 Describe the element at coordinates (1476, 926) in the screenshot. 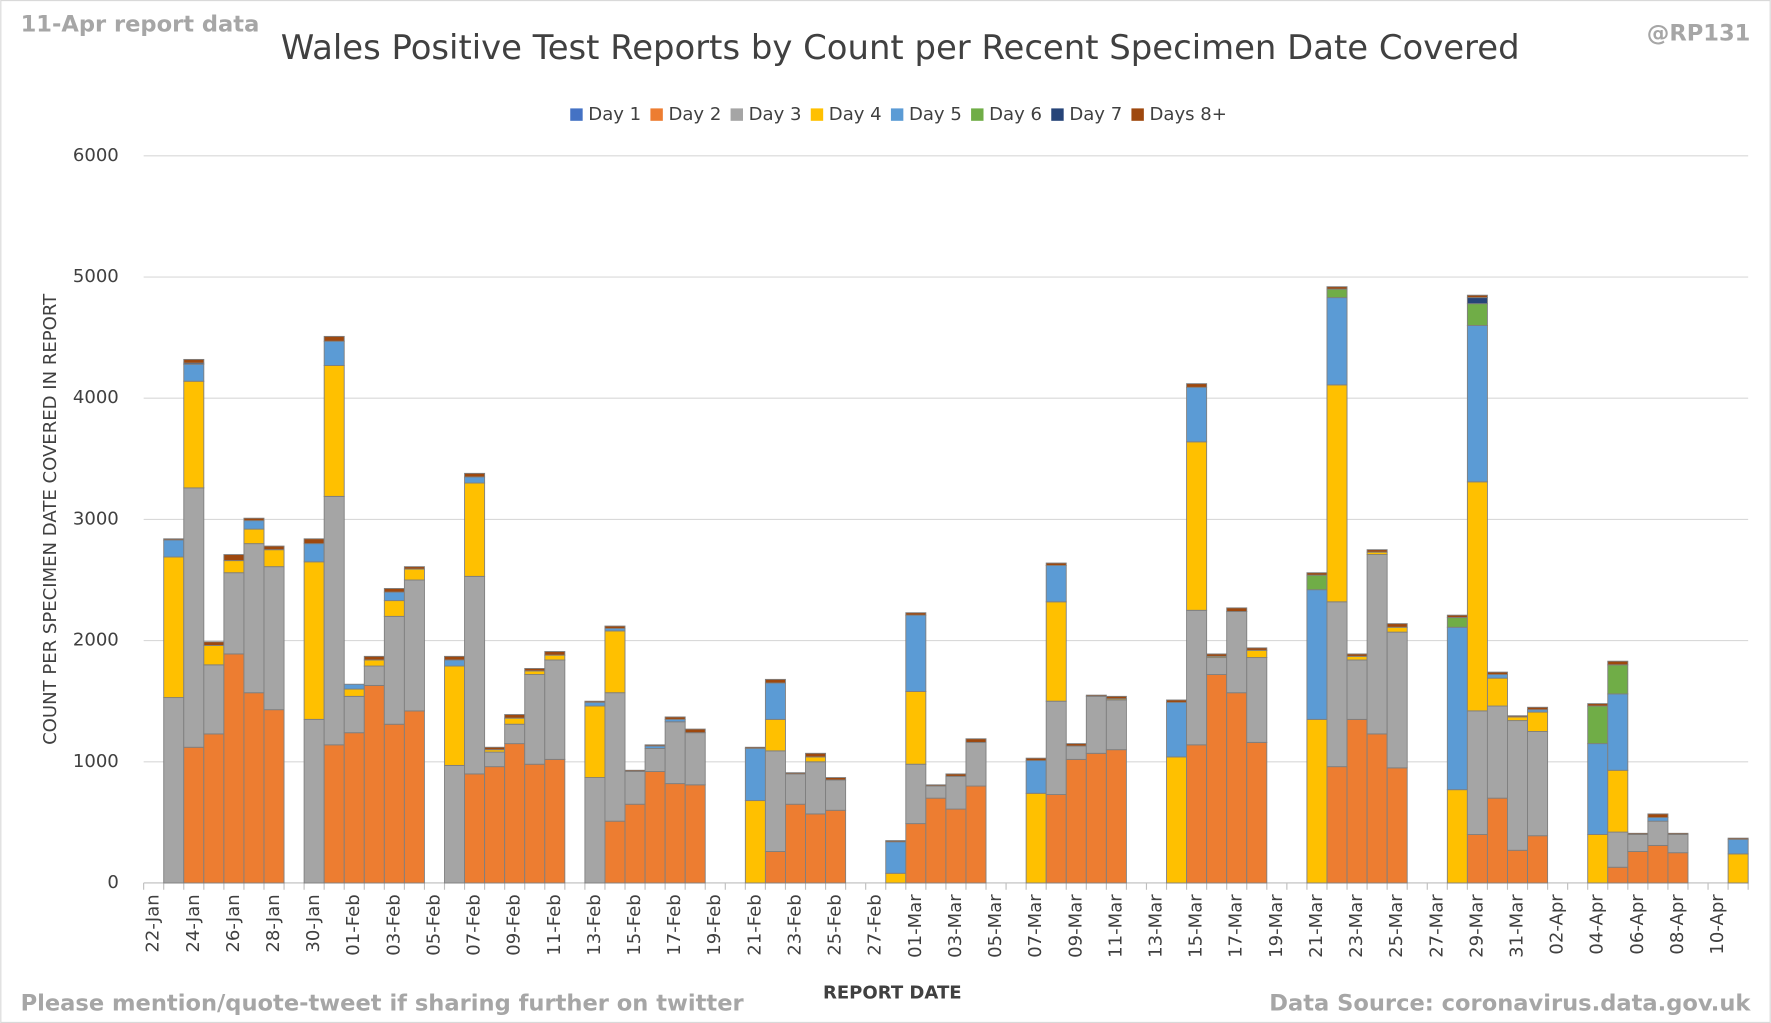

I see `x-tick-label: 29-Mar` at that location.